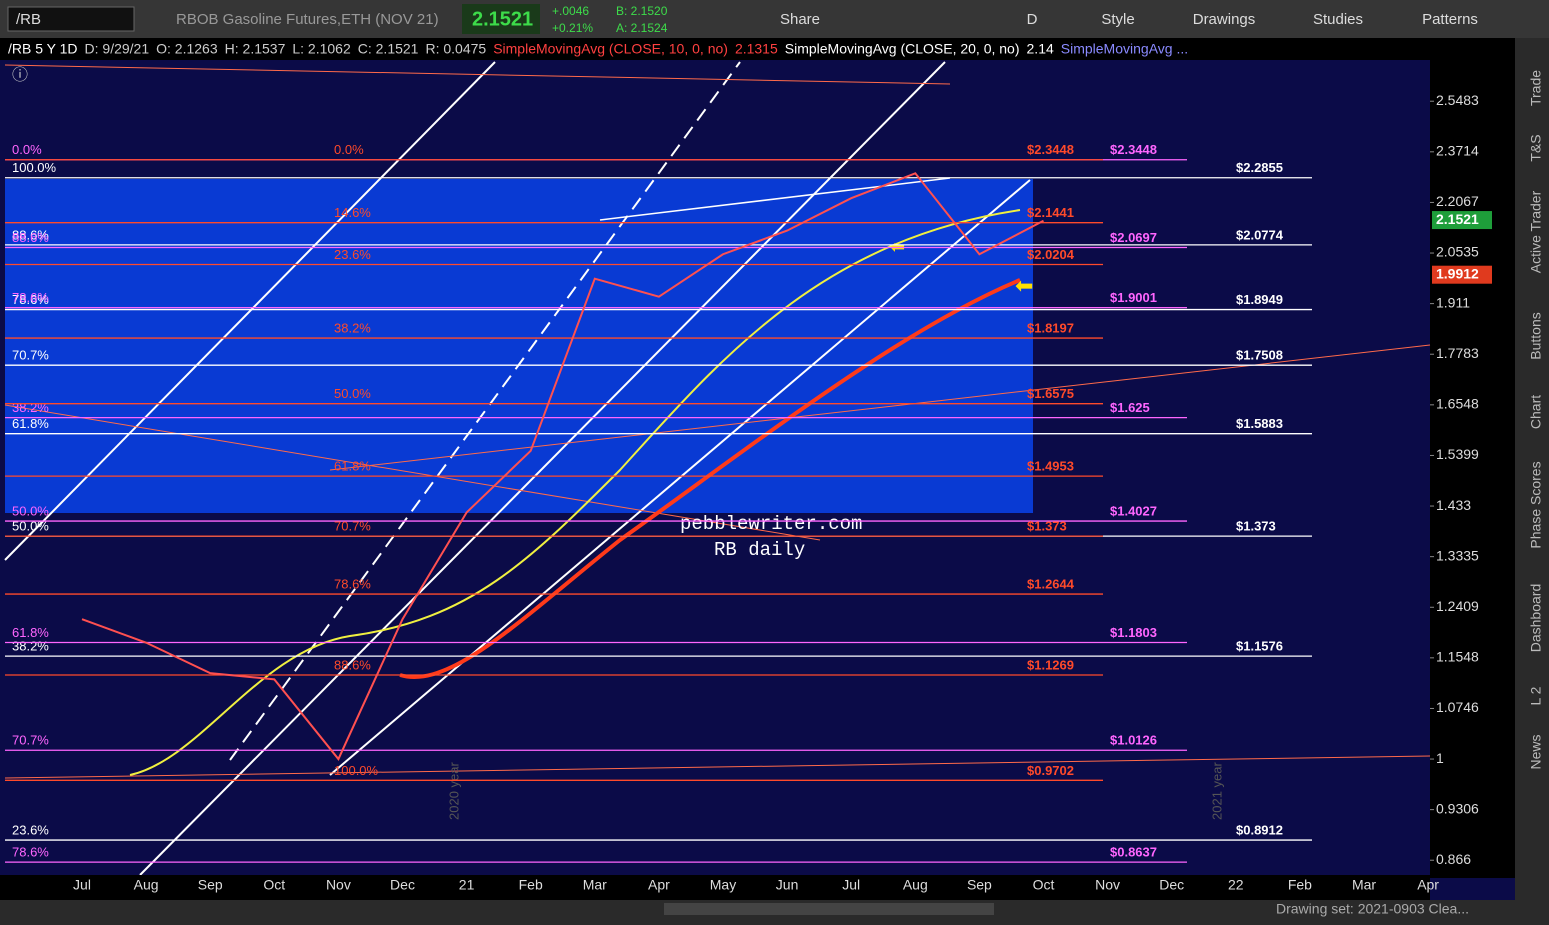 This screenshot has height=925, width=1549. I want to click on price-tag-label: 1.9912, so click(1457, 273).